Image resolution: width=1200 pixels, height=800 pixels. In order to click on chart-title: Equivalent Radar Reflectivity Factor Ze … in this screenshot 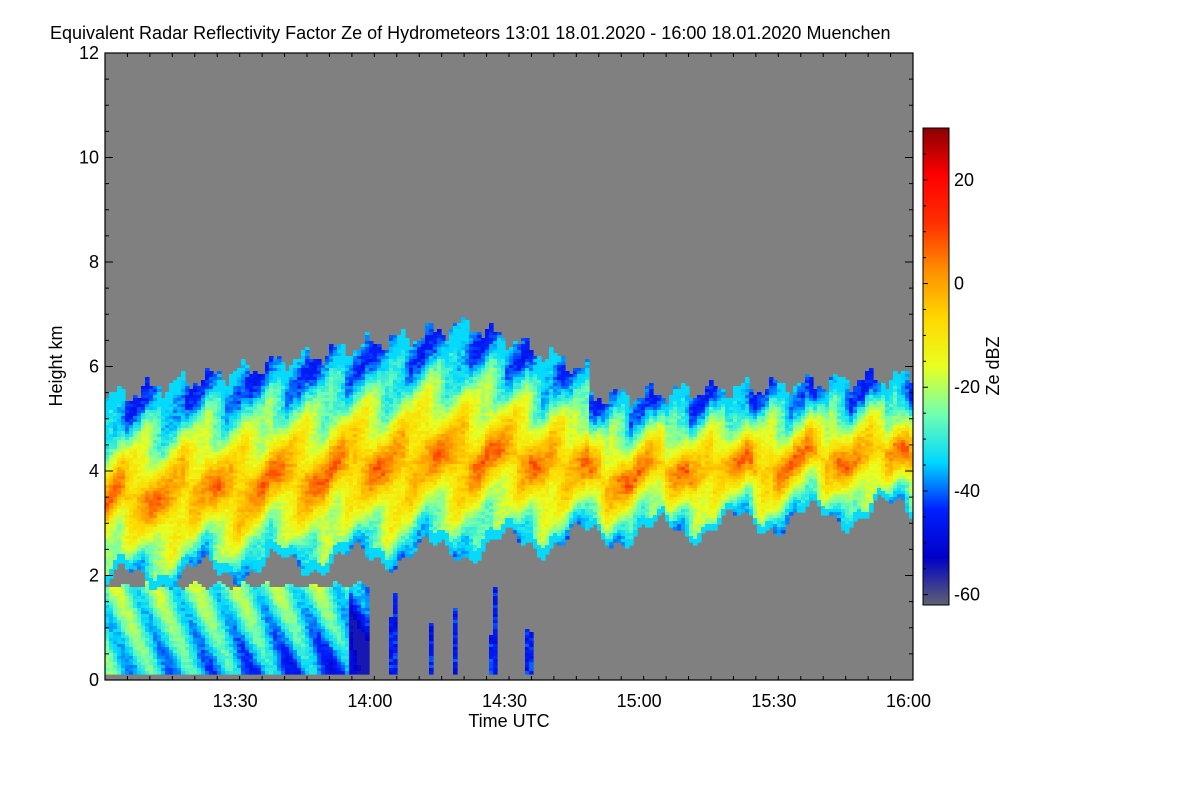, I will do `click(470, 33)`.